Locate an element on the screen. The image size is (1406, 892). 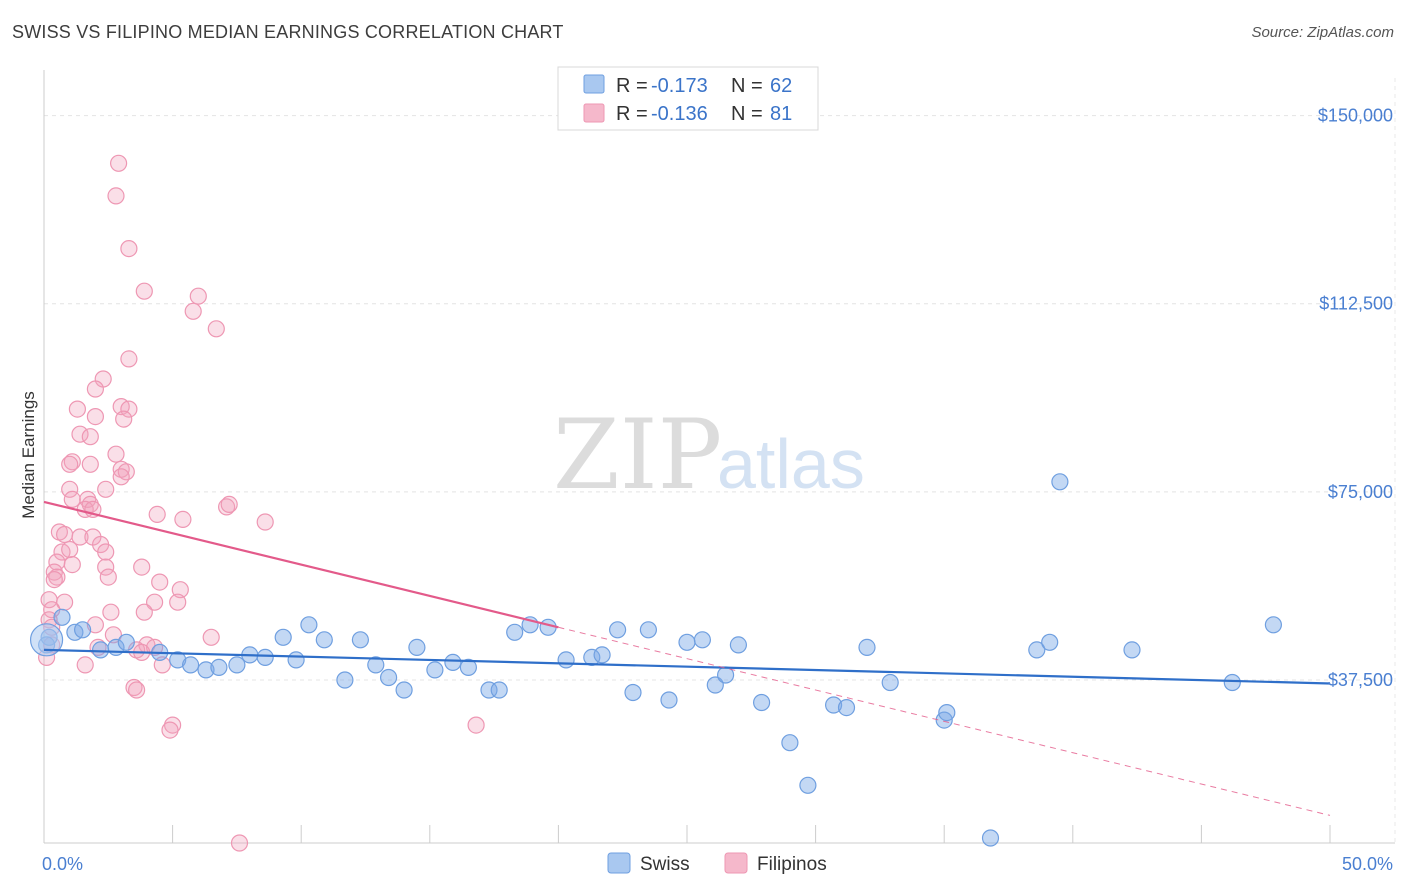
y-tick-label: $112,500 is located at coordinates (1356, 304).